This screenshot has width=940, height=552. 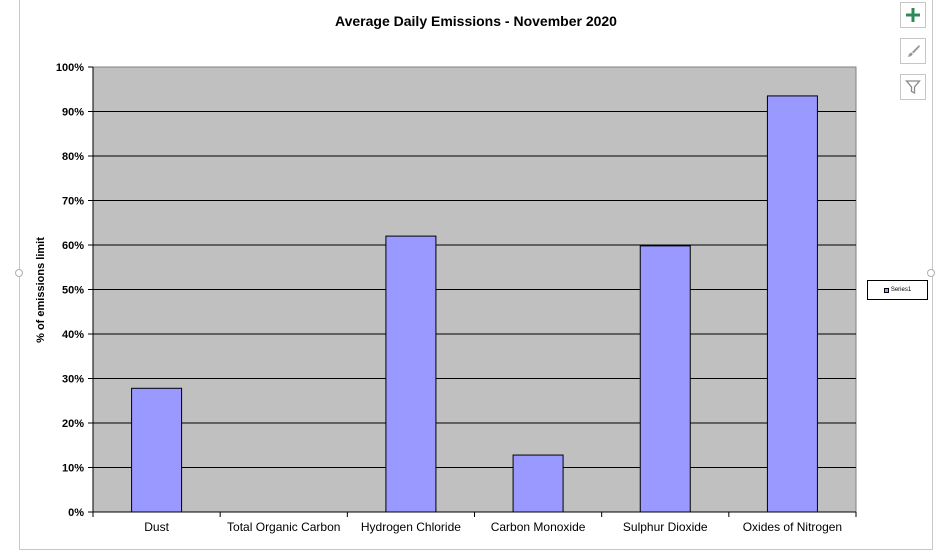 I want to click on y-tick-label: 40%, so click(x=73, y=335).